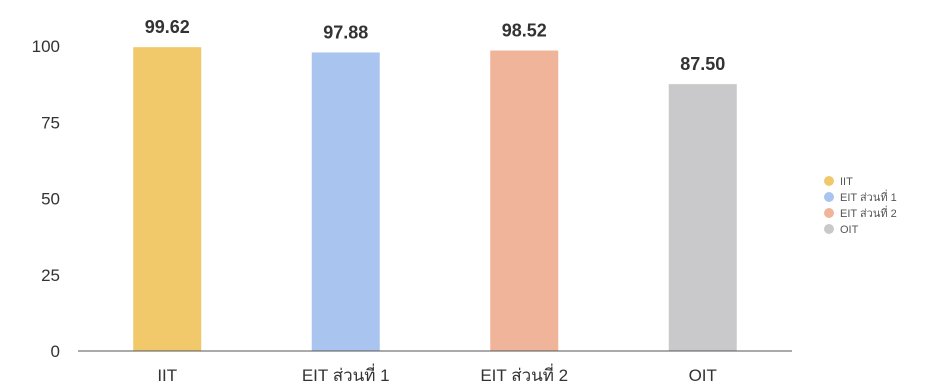 The width and height of the screenshot is (943, 386). Describe the element at coordinates (868, 212) in the screenshot. I see `legend-label: EIT ส่วนที่ 2` at that location.